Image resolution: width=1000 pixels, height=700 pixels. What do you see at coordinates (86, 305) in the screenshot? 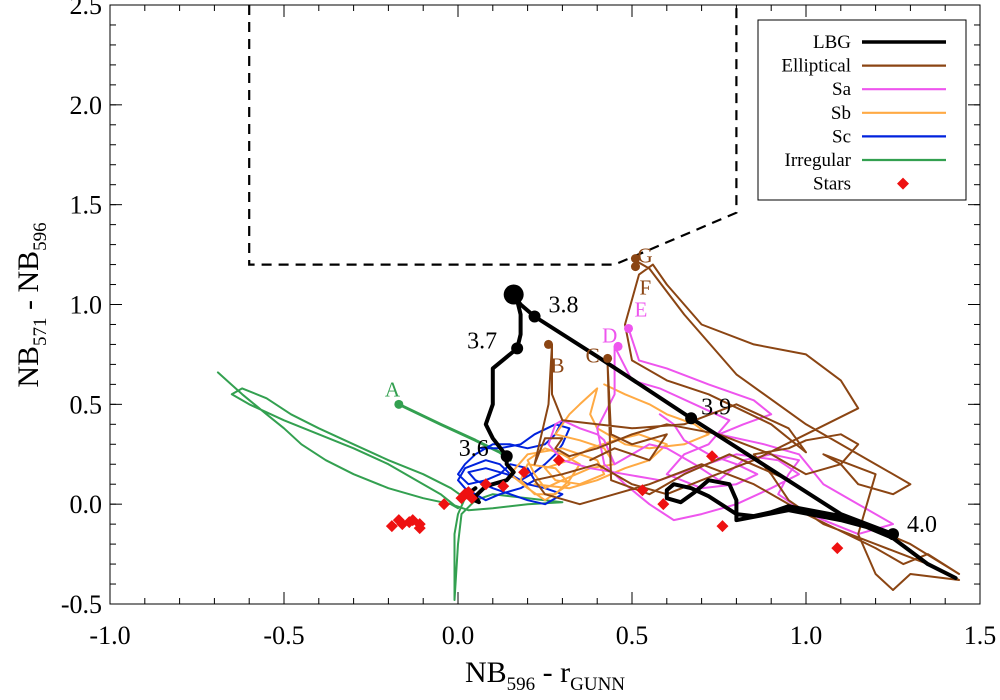
I see `y-tick-label: 1.0` at bounding box center [86, 305].